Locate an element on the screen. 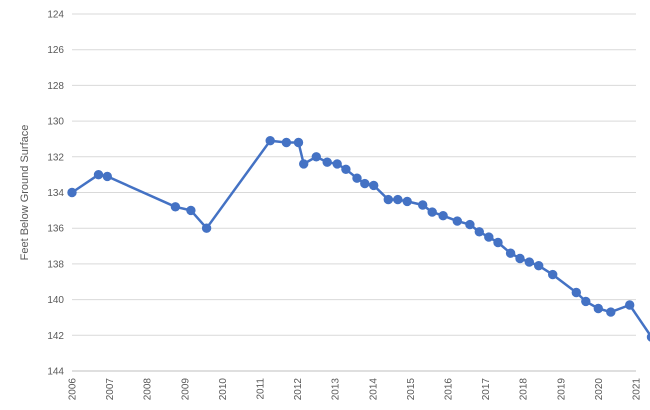 This screenshot has height=410, width=650. y-tick-label: 128 is located at coordinates (55, 86).